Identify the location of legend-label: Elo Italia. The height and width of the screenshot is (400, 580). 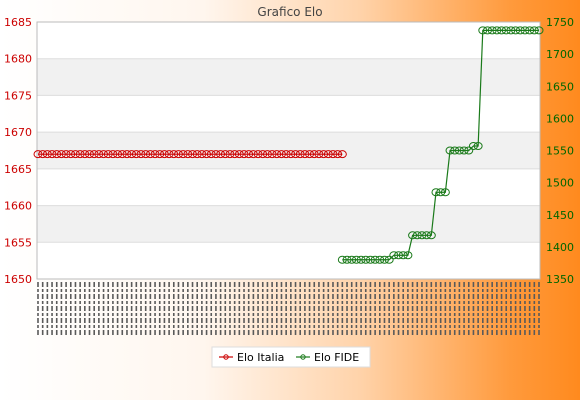
(260, 357).